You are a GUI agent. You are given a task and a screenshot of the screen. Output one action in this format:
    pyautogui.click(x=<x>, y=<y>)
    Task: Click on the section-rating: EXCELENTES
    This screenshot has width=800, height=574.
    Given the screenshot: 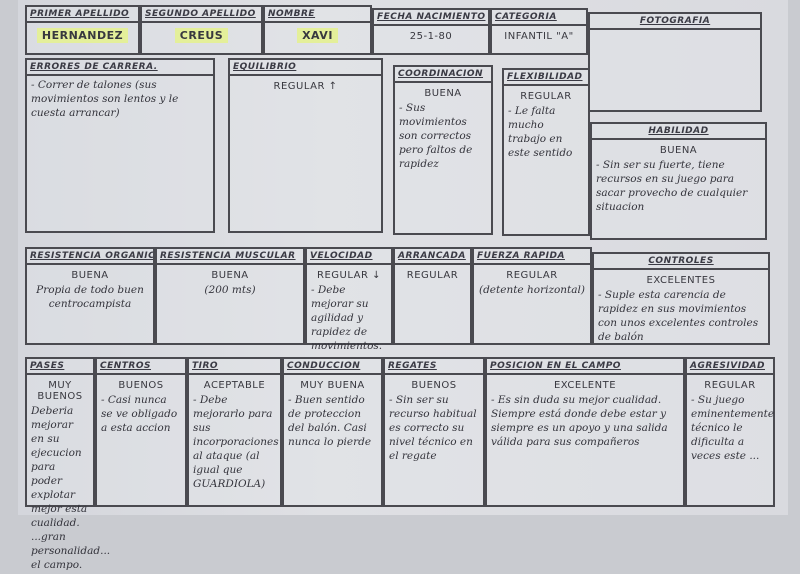 What is the action you would take?
    pyautogui.click(x=681, y=280)
    